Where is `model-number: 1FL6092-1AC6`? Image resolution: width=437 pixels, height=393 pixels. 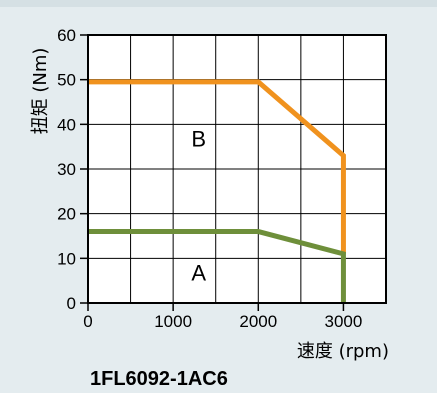
model-number: 1FL6092-1AC6 is located at coordinates (159, 379).